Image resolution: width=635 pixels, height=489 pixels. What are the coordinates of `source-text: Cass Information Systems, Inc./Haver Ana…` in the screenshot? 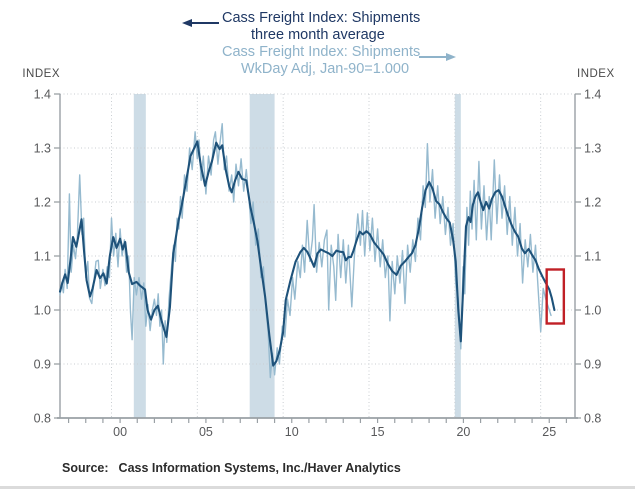 It's located at (259, 468).